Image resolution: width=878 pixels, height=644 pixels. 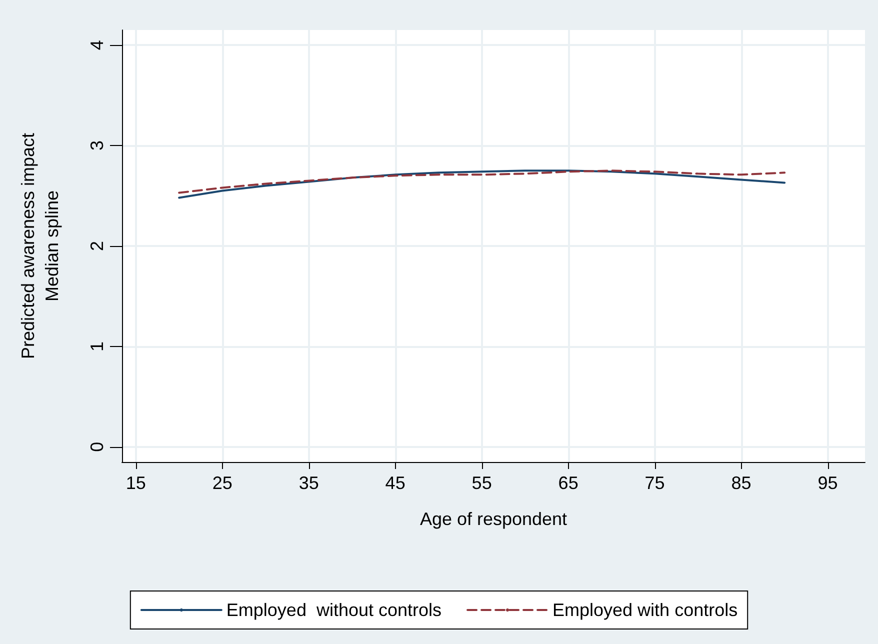 What do you see at coordinates (654, 483) in the screenshot?
I see `x-tick-label: 75` at bounding box center [654, 483].